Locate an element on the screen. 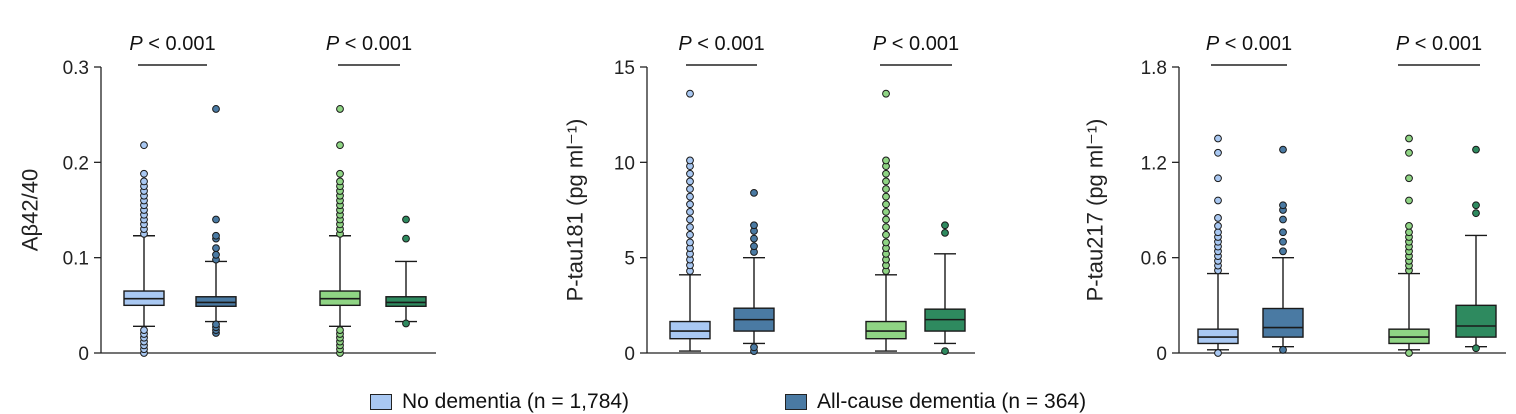 The image size is (1516, 414). legend-swatch-no-dementia is located at coordinates (381, 402).